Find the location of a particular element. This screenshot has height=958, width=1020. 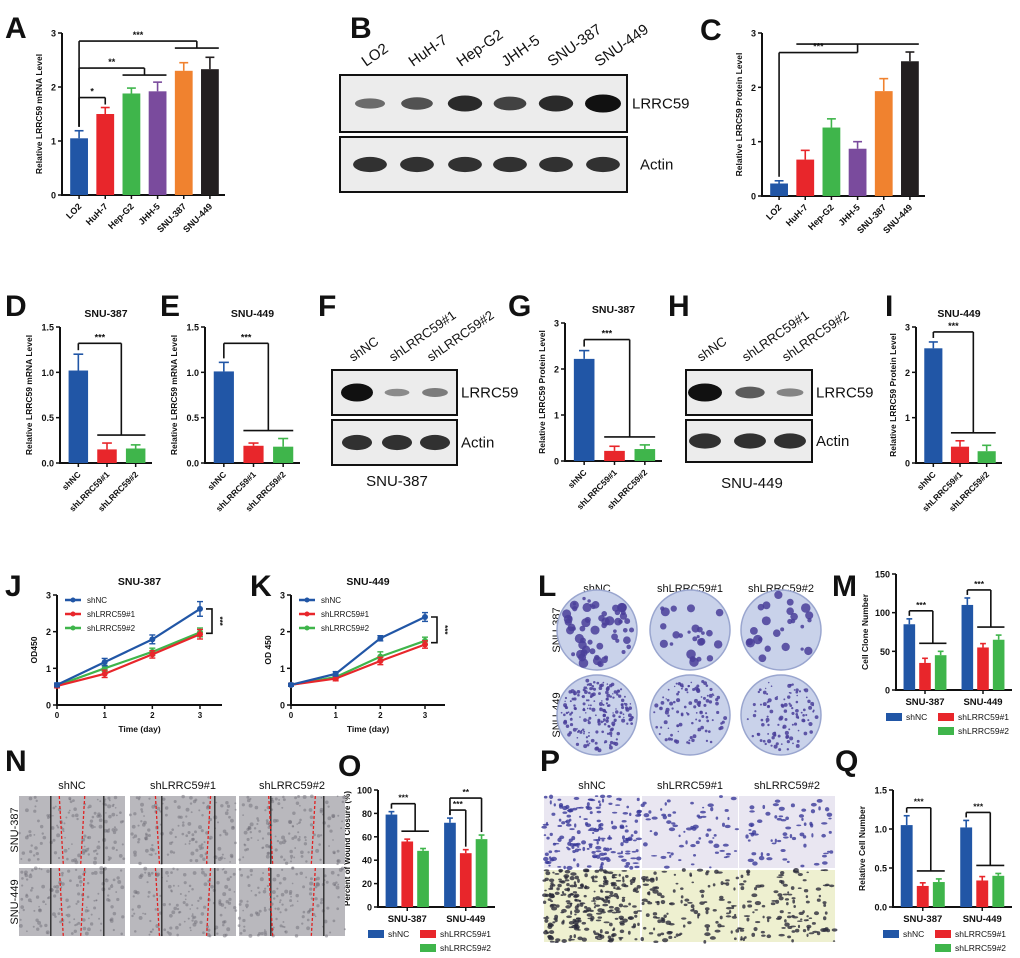

legend-marker is located at coordinates (73, 614).